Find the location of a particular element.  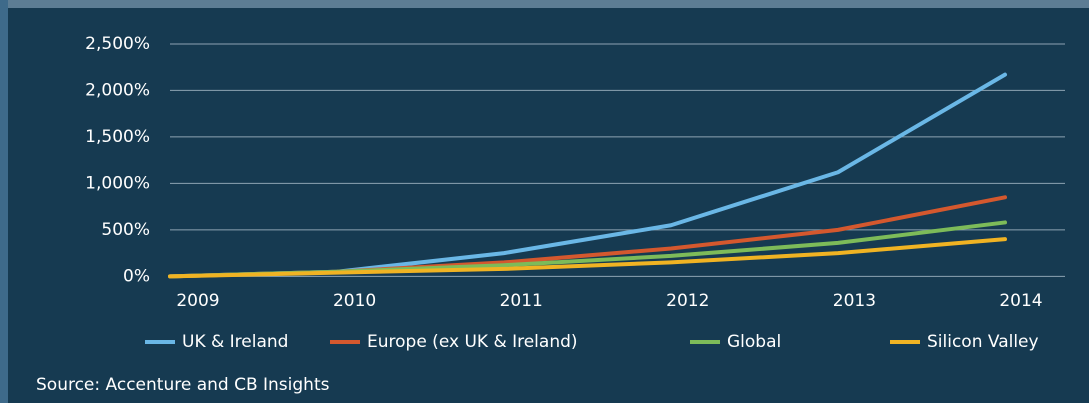

y-tick-label: 0% is located at coordinates (136, 276).